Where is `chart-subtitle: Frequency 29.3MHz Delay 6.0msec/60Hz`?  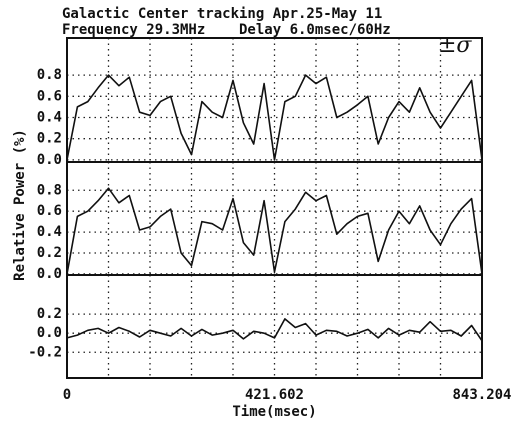
chart-subtitle: Frequency 29.3MHz Delay 6.0msec/60Hz is located at coordinates (226, 30).